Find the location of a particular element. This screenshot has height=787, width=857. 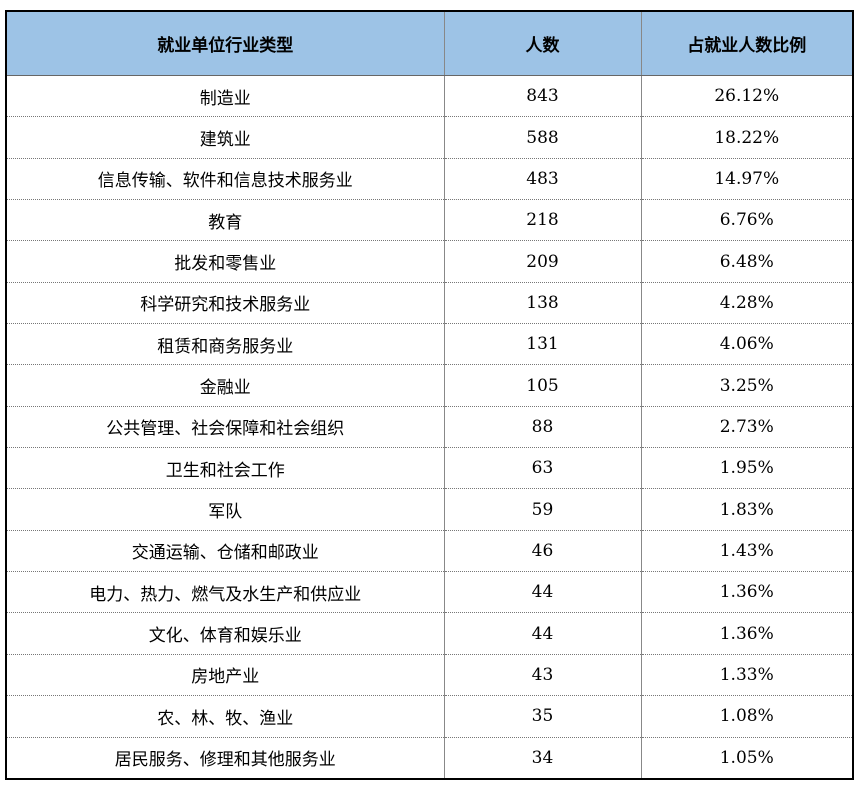

table-cell: 46 is located at coordinates (543, 551).